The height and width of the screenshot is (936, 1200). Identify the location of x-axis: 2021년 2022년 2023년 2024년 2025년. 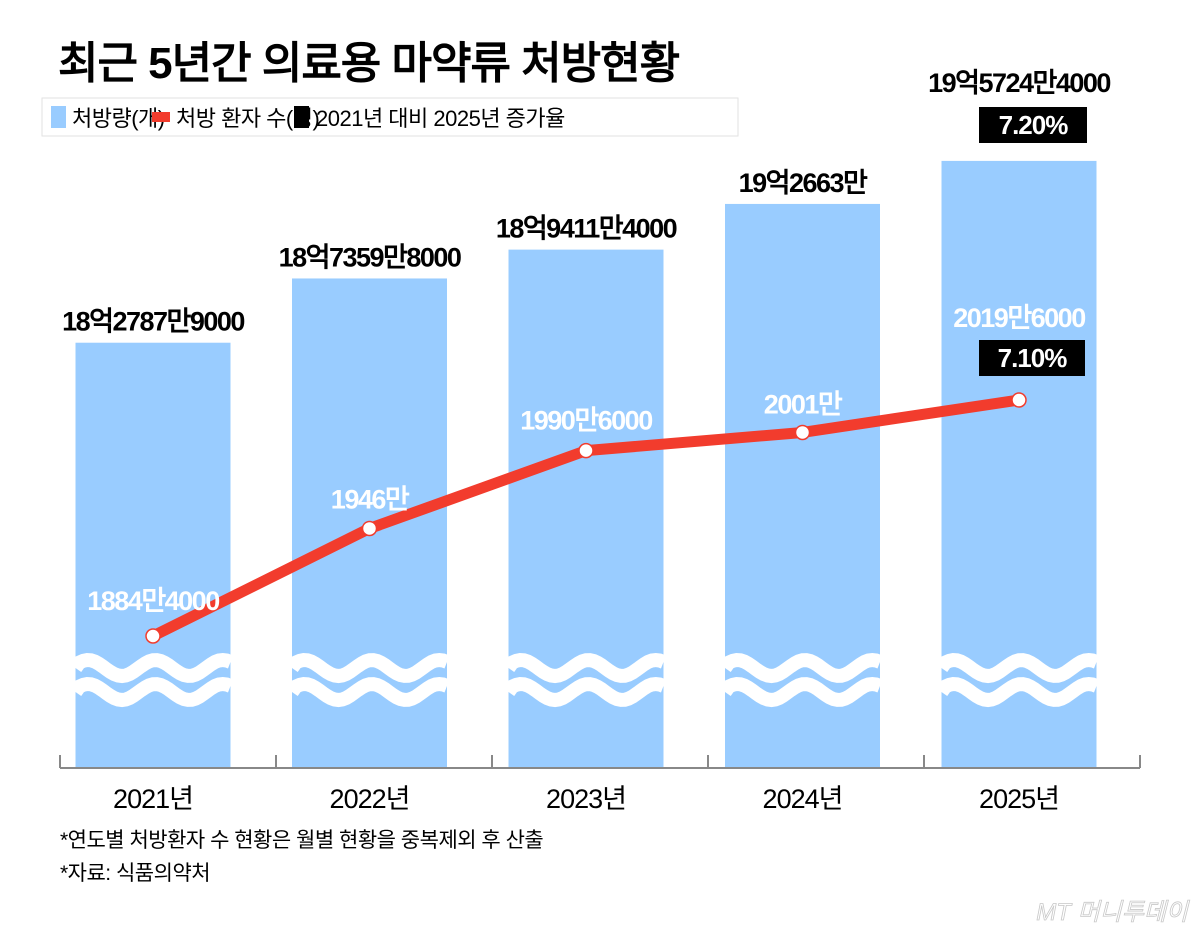
(600, 784).